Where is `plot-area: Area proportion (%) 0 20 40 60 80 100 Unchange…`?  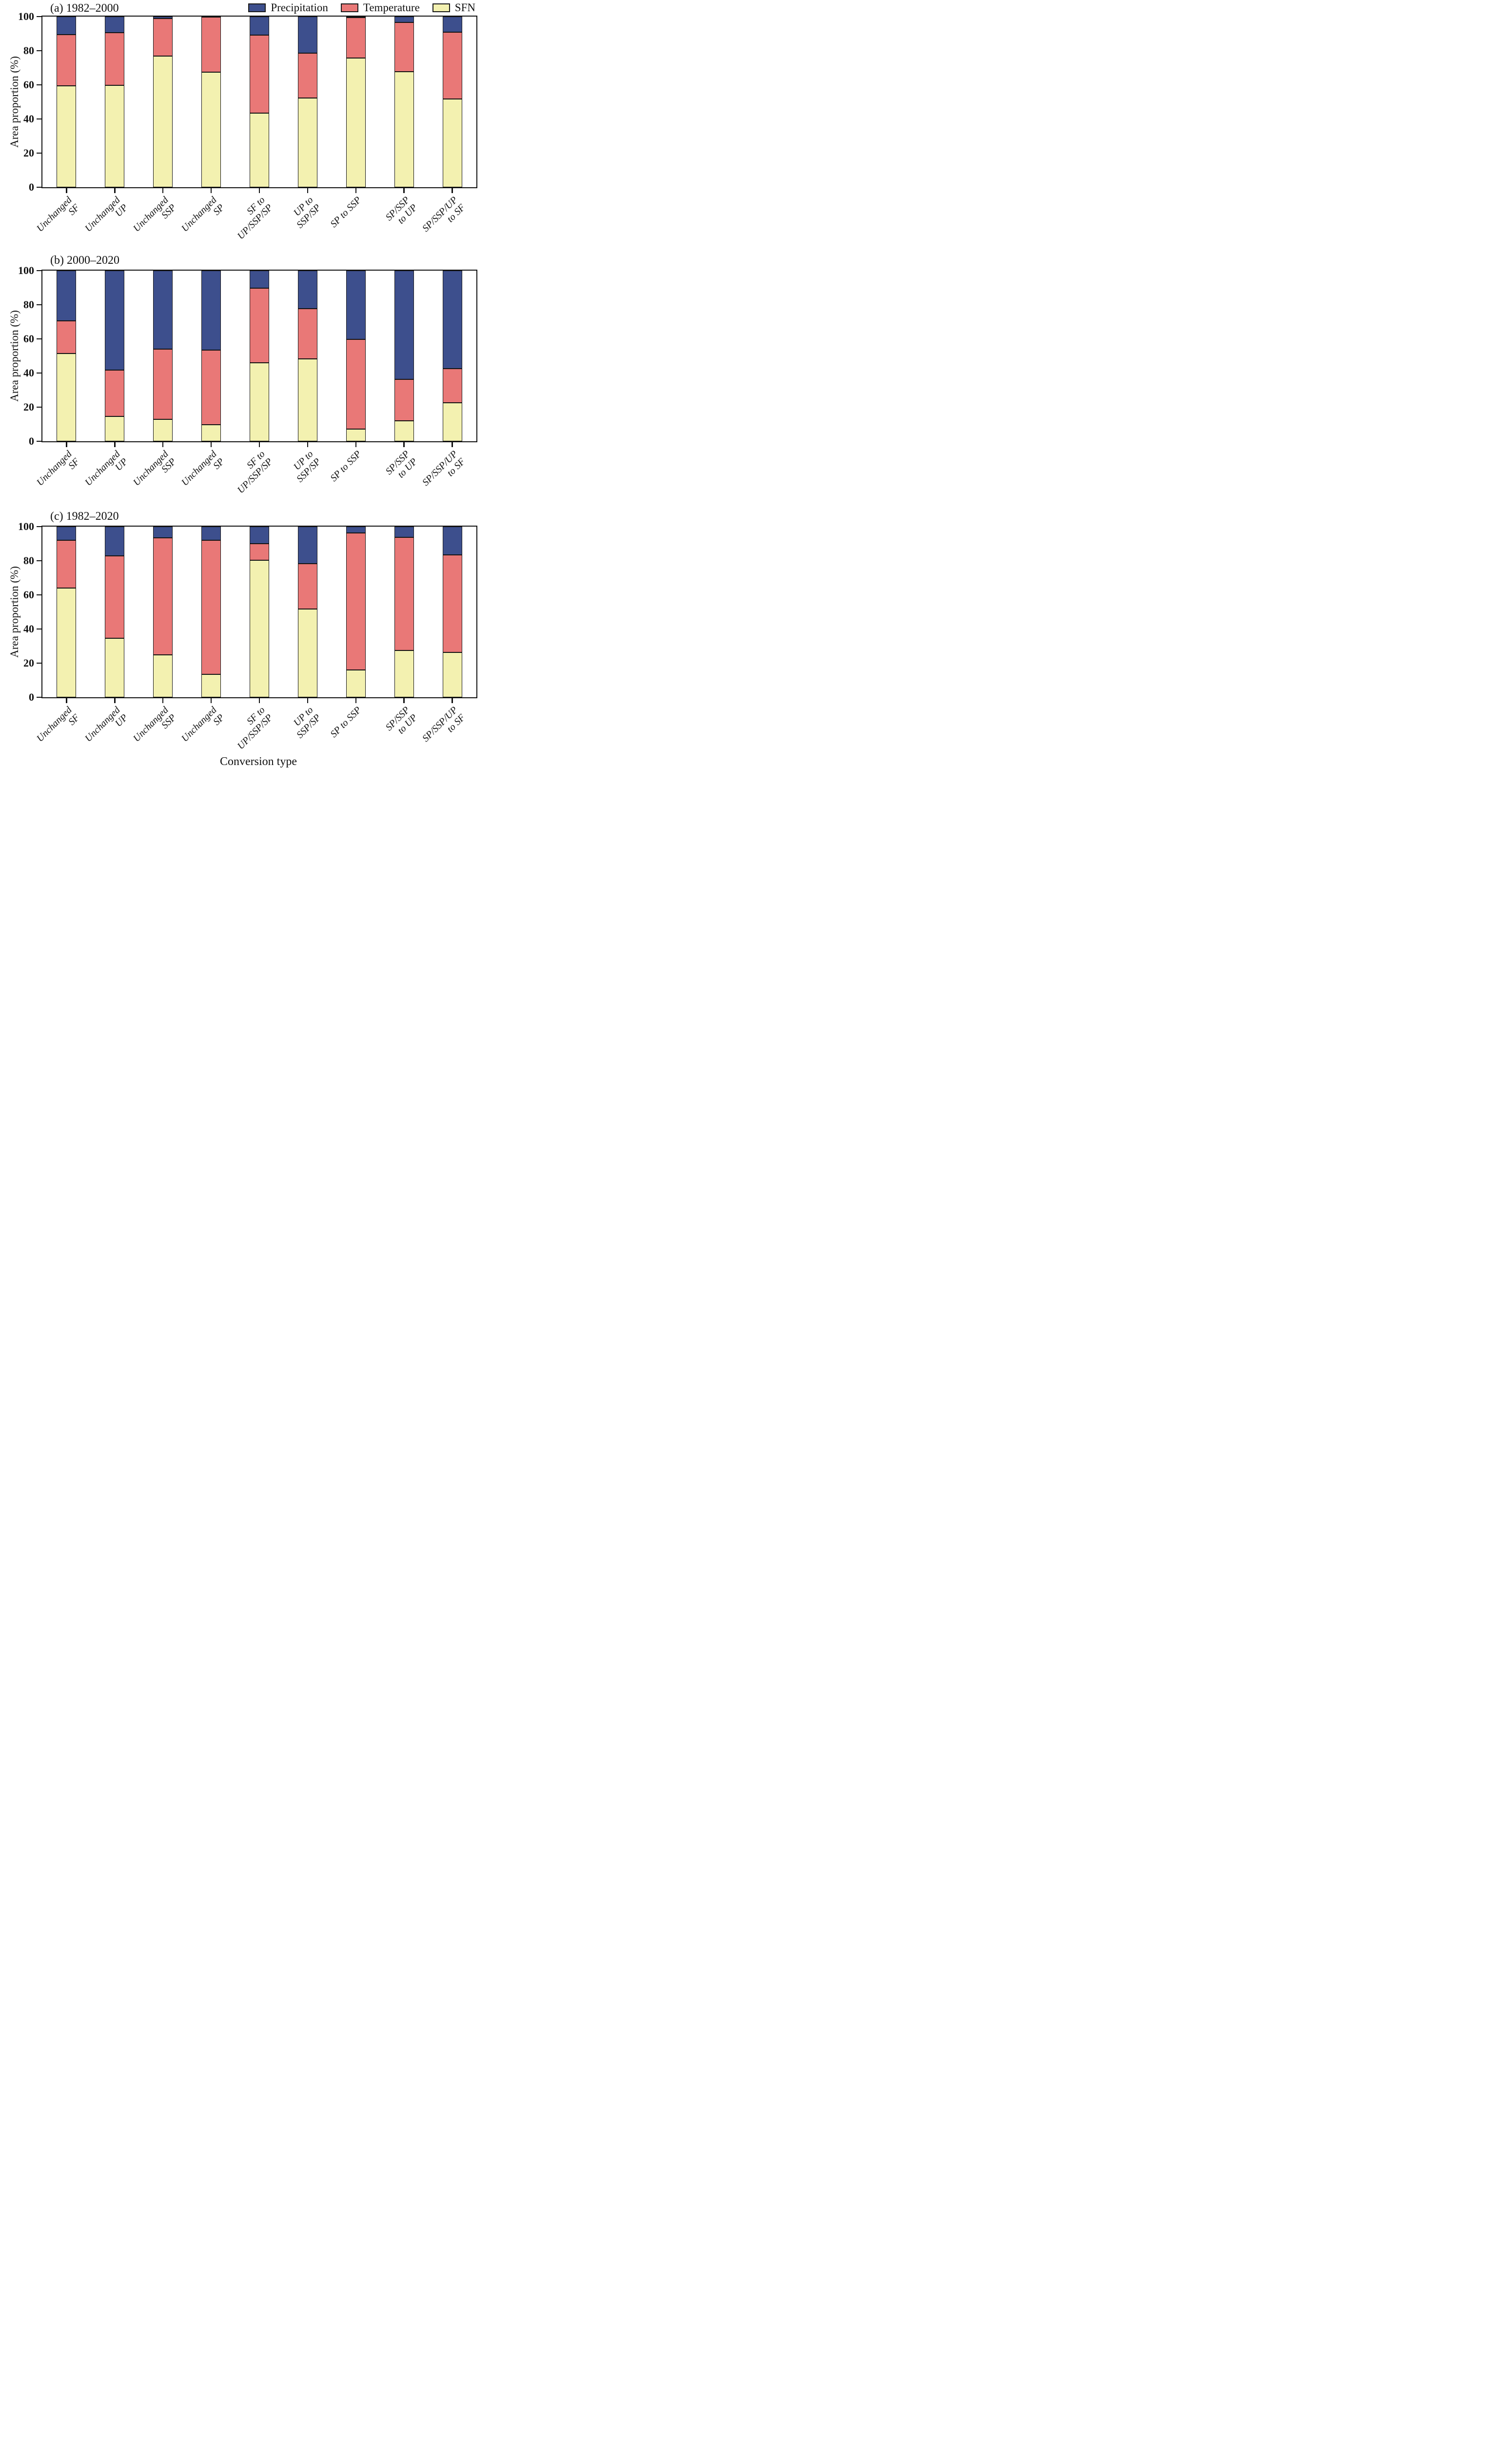
plot-area: Area proportion (%) 0 20 40 60 80 100 Unchange… is located at coordinates (243, 380).